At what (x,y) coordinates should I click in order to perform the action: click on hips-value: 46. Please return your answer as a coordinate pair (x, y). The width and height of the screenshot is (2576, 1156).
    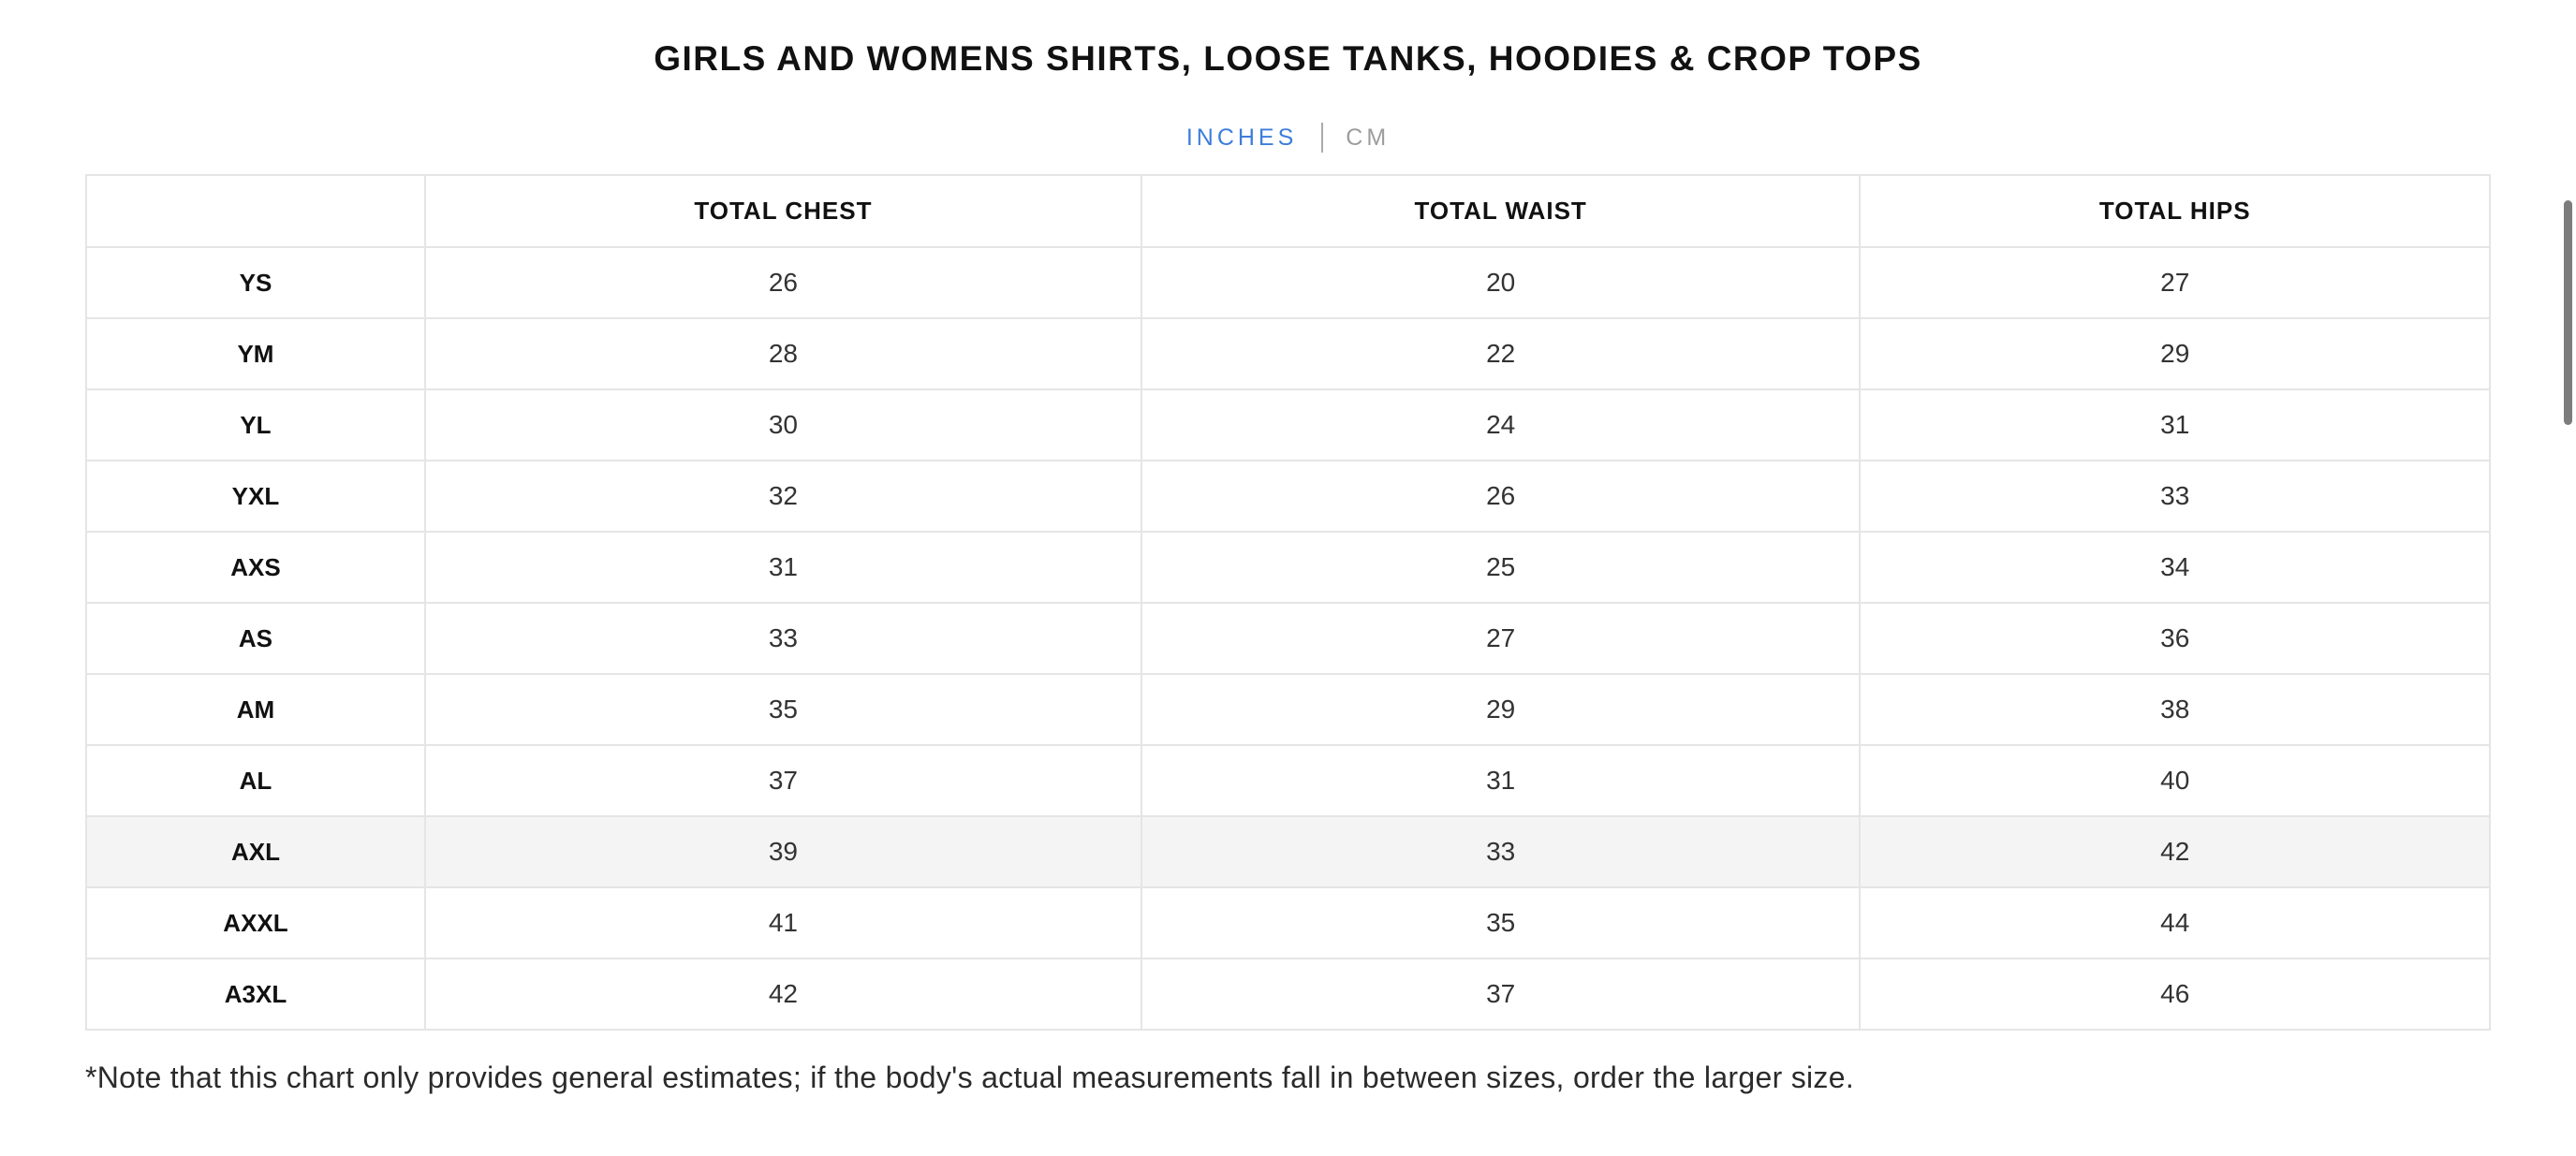
    Looking at the image, I should click on (2175, 994).